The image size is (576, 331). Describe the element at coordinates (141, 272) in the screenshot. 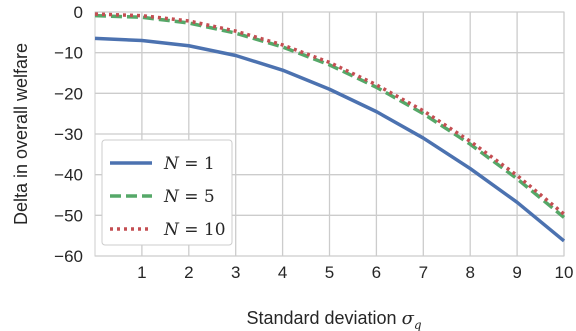

I see `x-tick-label: 1` at that location.